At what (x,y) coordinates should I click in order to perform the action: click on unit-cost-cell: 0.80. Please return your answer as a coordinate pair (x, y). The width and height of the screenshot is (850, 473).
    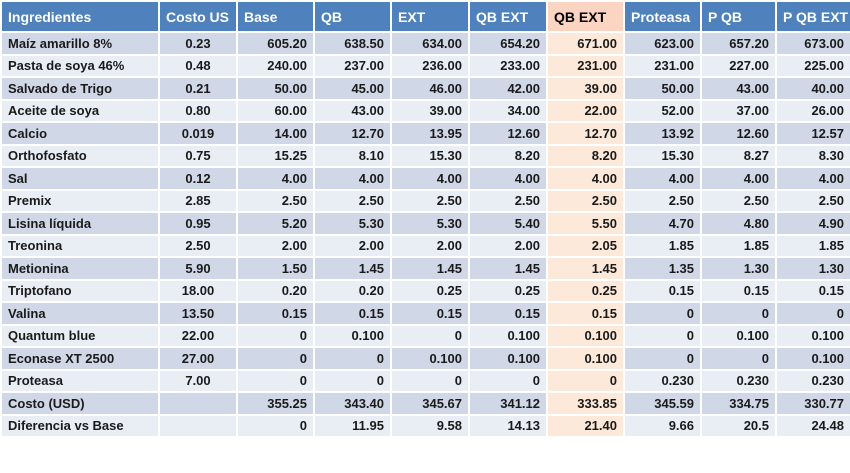
    Looking at the image, I should click on (198, 110).